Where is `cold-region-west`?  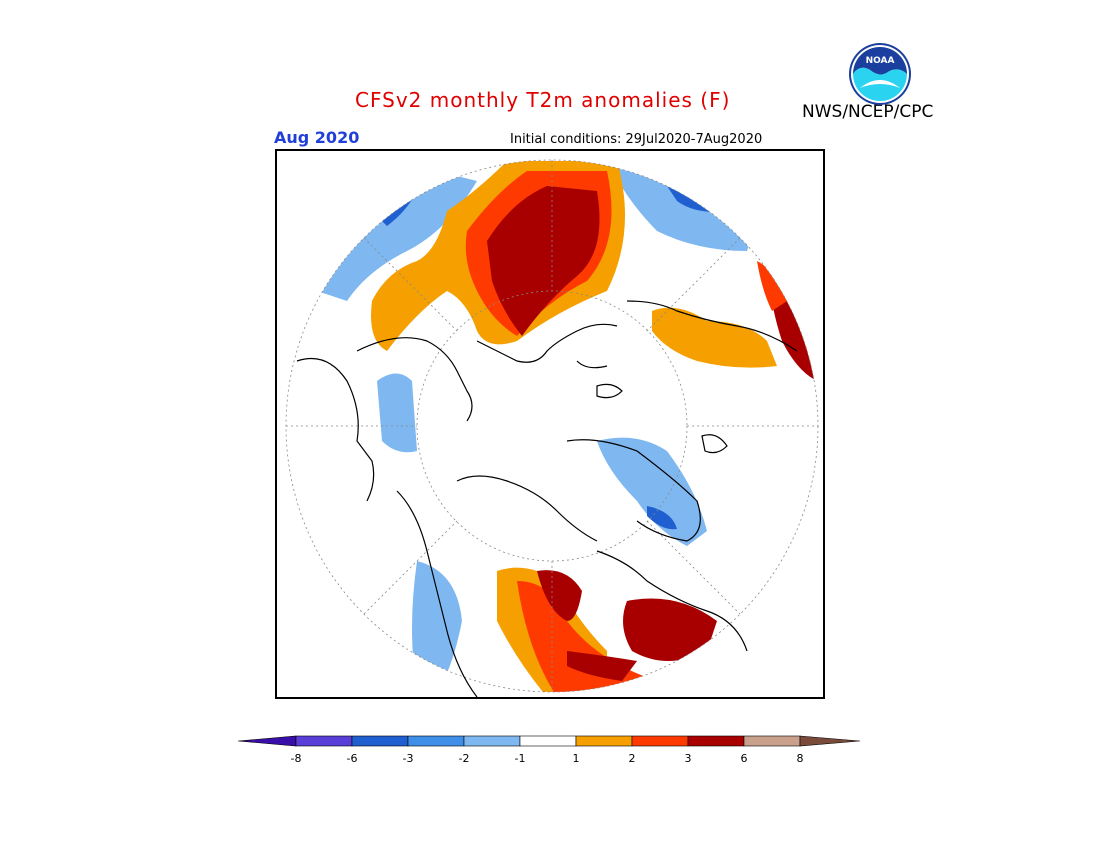 cold-region-west is located at coordinates (397, 413).